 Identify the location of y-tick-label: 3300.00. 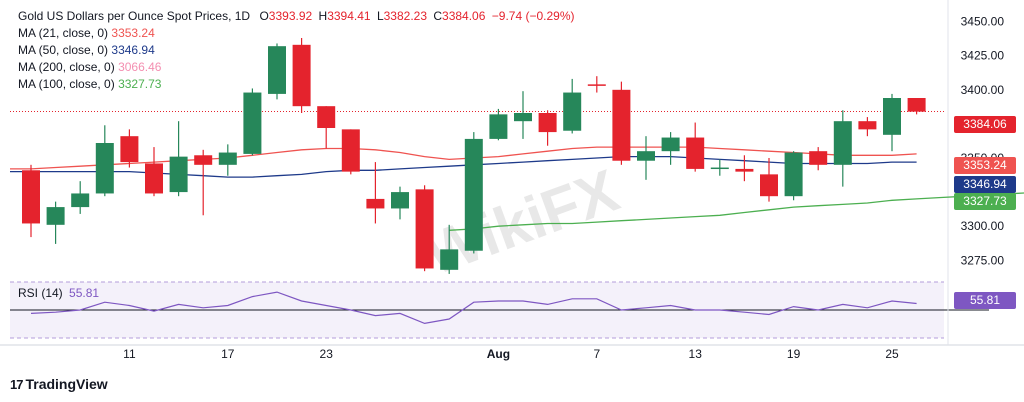
(983, 226).